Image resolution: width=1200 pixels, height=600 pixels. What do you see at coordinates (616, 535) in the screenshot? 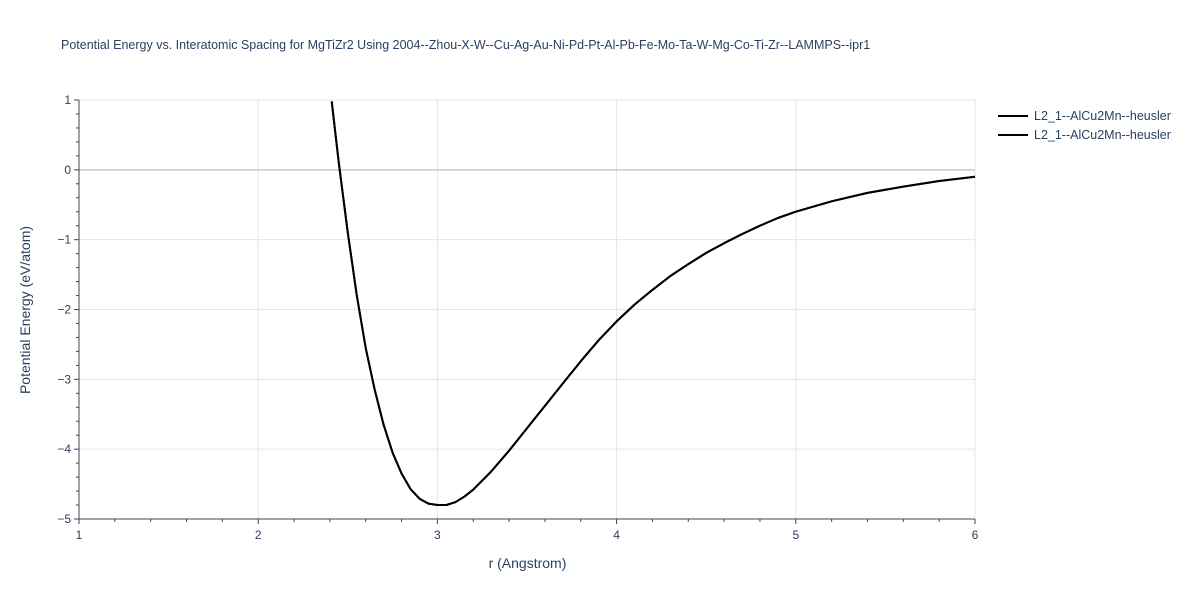
I see `x-tick-label: 4` at bounding box center [616, 535].